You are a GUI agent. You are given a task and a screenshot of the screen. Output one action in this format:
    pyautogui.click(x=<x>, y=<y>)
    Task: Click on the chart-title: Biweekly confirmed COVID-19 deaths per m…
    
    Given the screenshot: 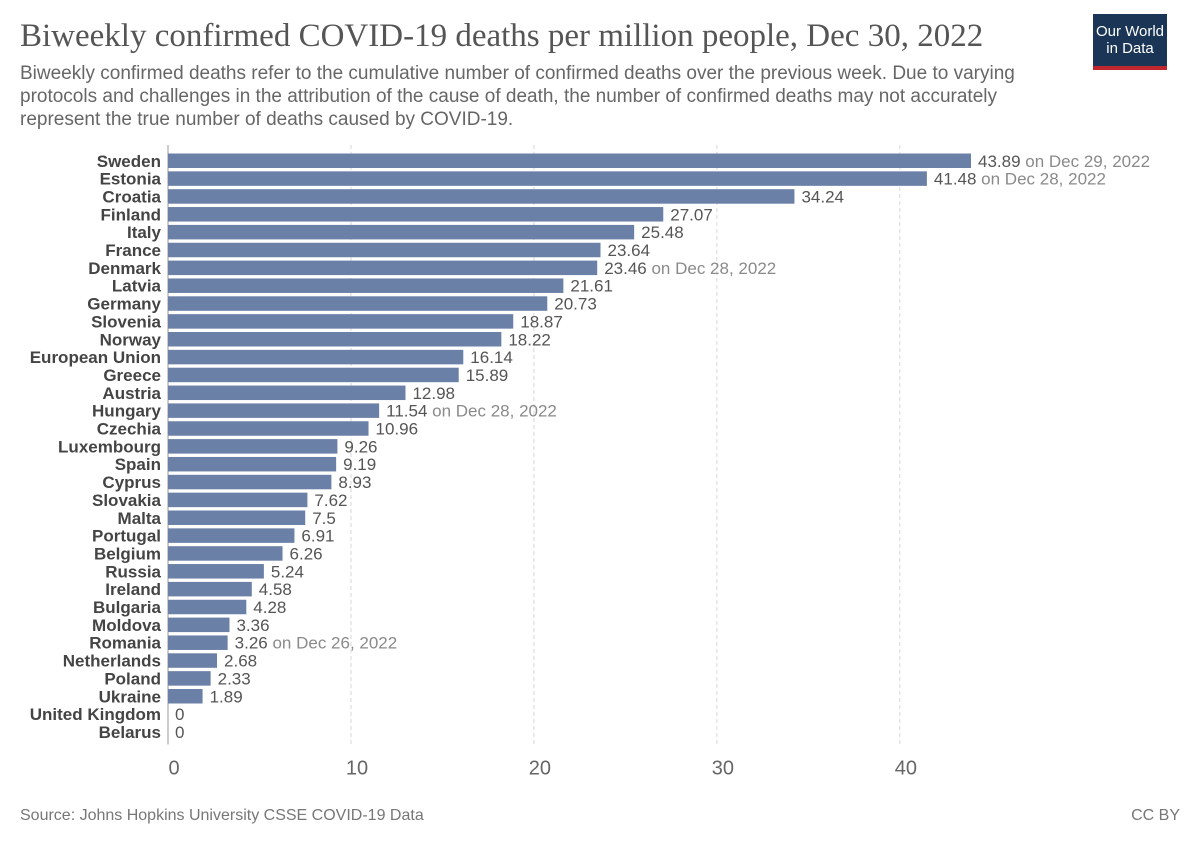 What is the action you would take?
    pyautogui.click(x=502, y=36)
    